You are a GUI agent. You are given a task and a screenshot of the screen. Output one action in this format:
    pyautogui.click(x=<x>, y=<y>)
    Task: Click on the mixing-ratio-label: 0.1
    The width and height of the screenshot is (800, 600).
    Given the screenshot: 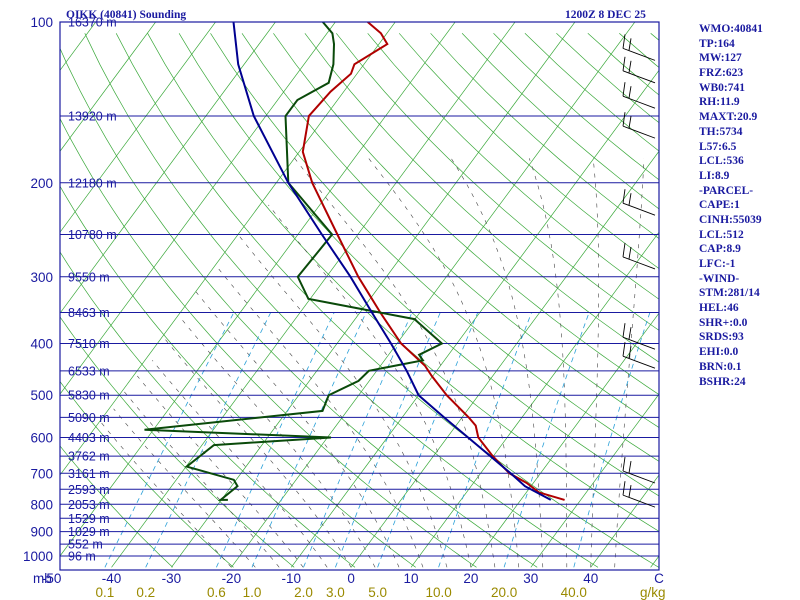 What is the action you would take?
    pyautogui.click(x=104, y=592)
    